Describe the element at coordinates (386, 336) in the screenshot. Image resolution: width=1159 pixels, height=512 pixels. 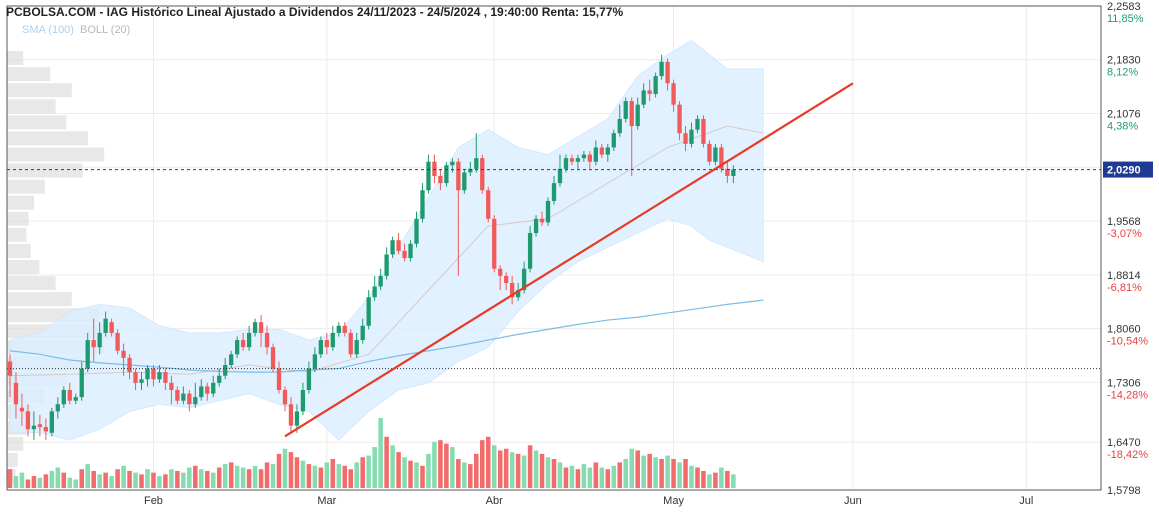
I see `sma100-line` at that location.